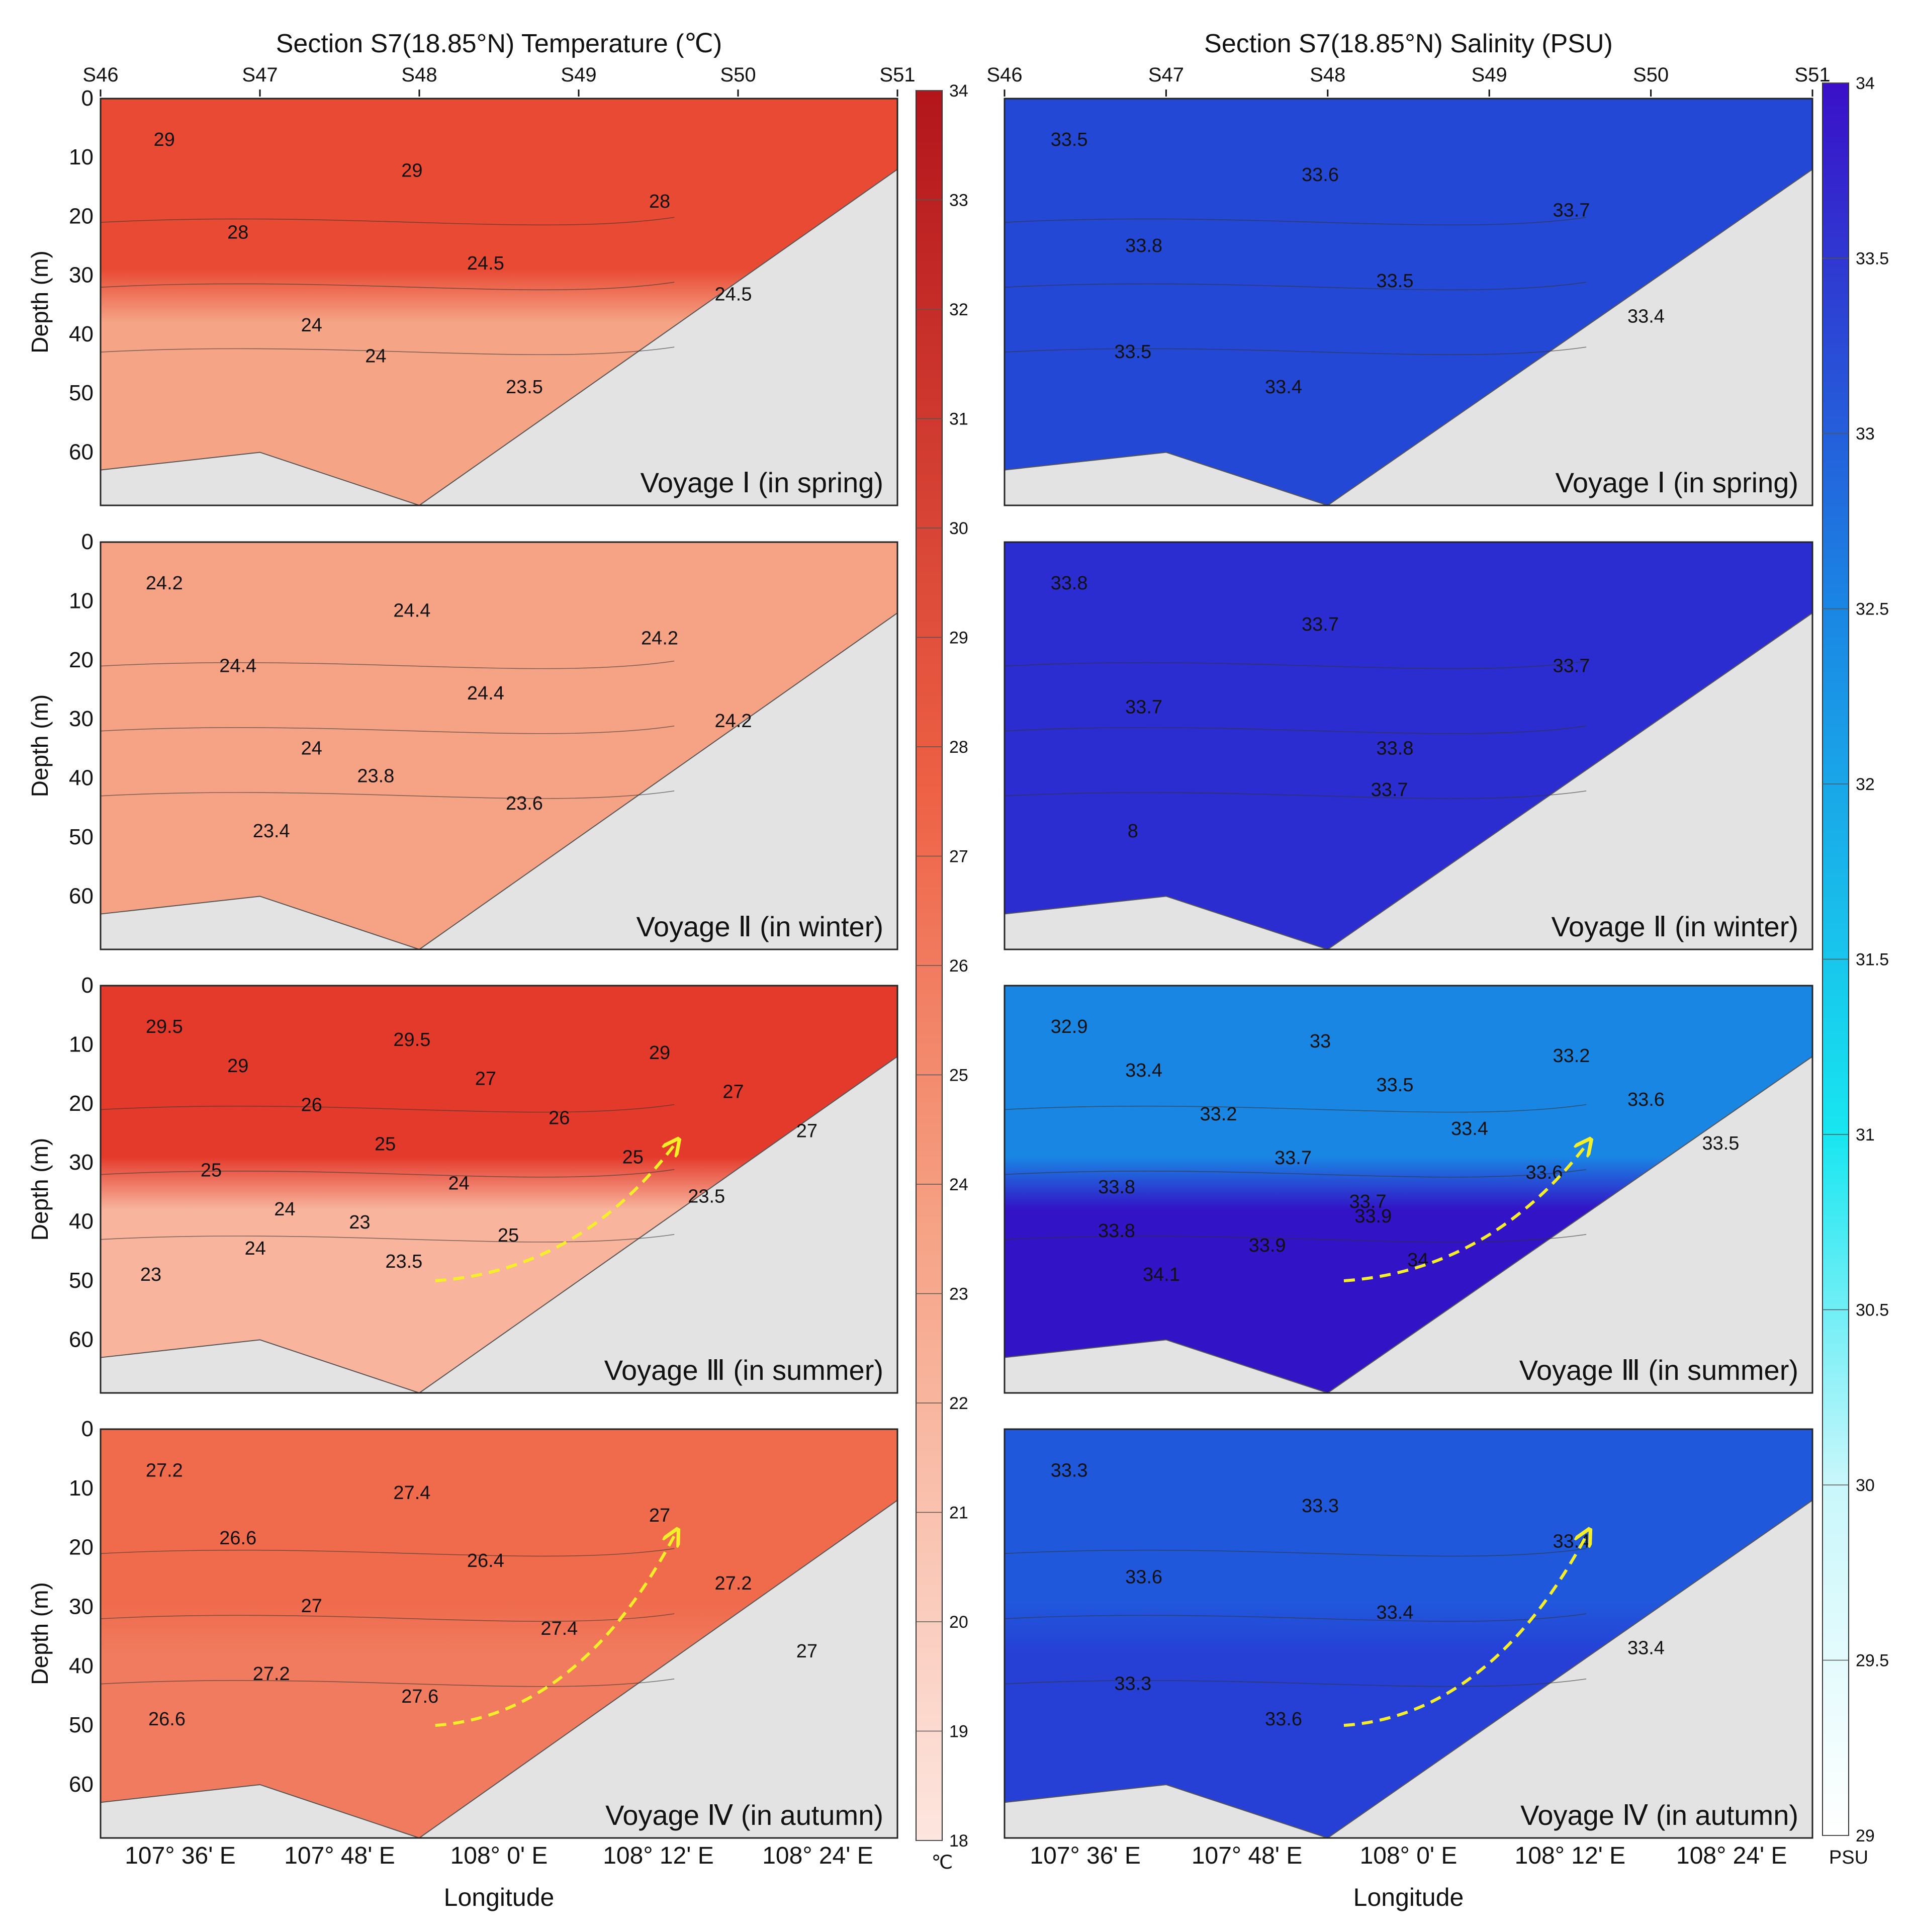  What do you see at coordinates (499, 43) in the screenshot?
I see `chart-title: Section S7(18.85°N) Temperature (℃)` at bounding box center [499, 43].